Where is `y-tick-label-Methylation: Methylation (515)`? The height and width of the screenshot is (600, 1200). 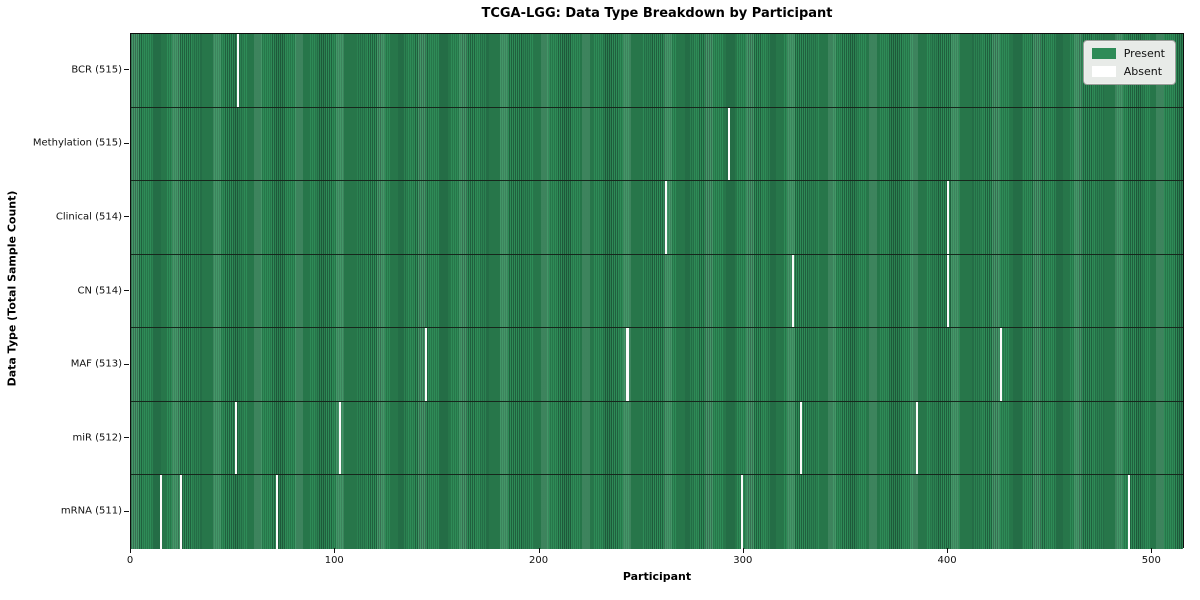 y-tick-label-Methylation: Methylation (515) is located at coordinates (77, 143).